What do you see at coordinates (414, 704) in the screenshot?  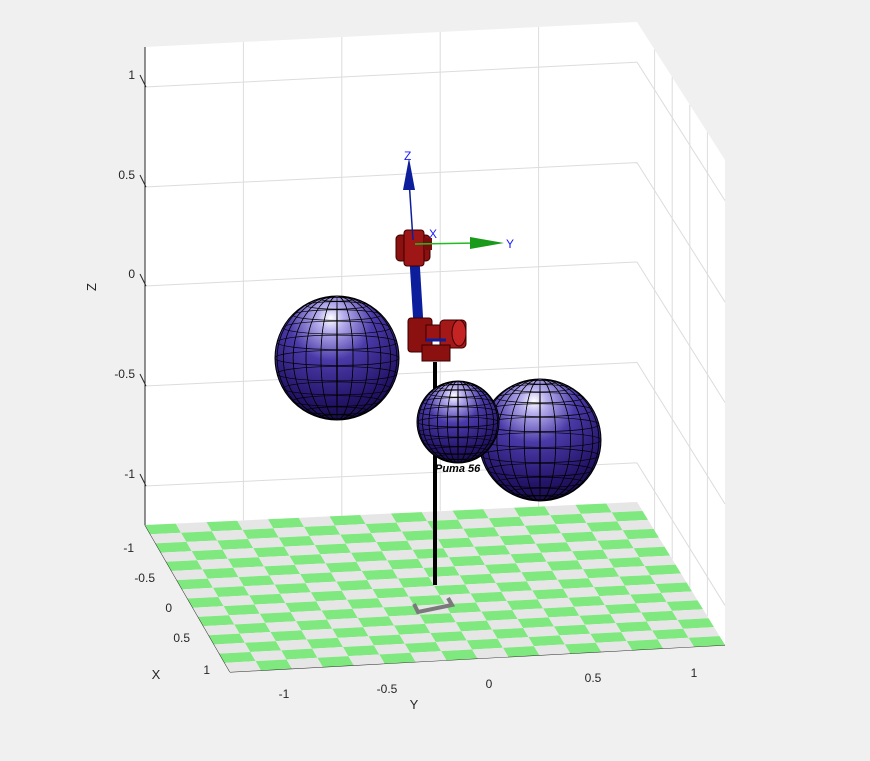 I see `y-axis-label: Y` at bounding box center [414, 704].